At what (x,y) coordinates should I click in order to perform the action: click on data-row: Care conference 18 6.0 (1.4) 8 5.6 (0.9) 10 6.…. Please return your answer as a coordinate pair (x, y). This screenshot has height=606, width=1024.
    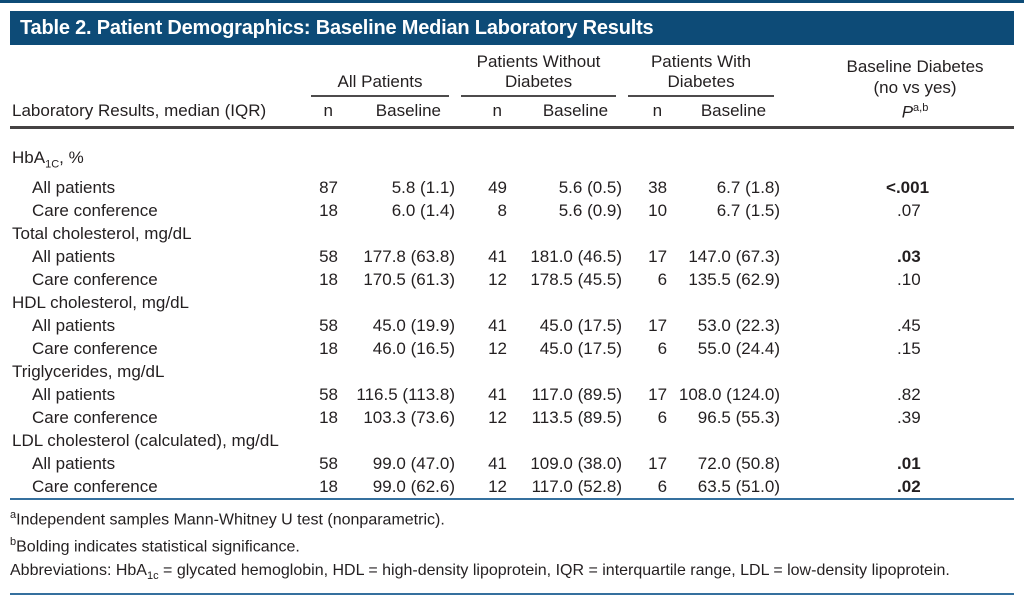
    Looking at the image, I should click on (512, 210).